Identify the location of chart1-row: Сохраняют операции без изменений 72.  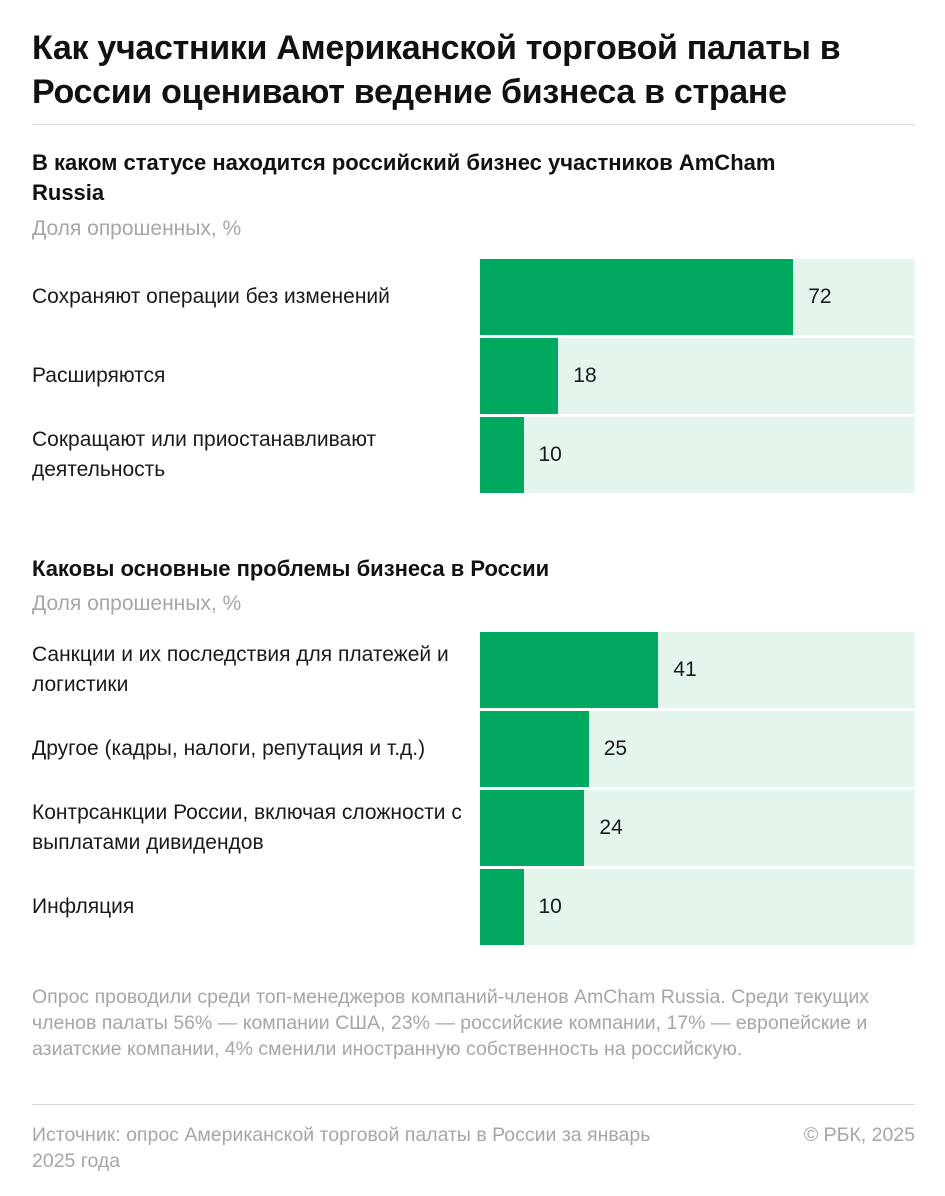
(472, 297).